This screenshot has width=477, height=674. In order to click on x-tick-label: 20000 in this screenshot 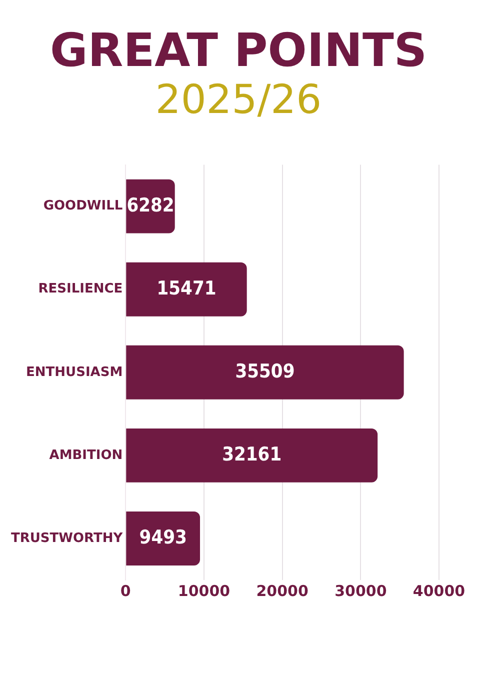, I will do `click(282, 591)`.